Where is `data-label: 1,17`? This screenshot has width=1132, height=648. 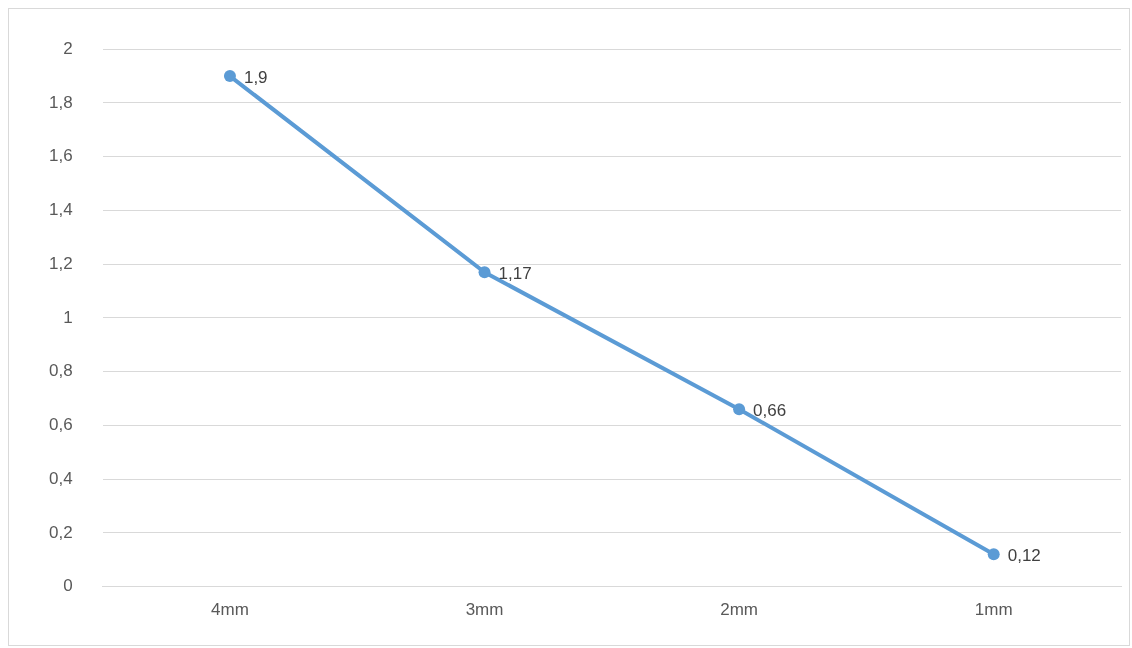
data-label: 1,17 is located at coordinates (515, 273).